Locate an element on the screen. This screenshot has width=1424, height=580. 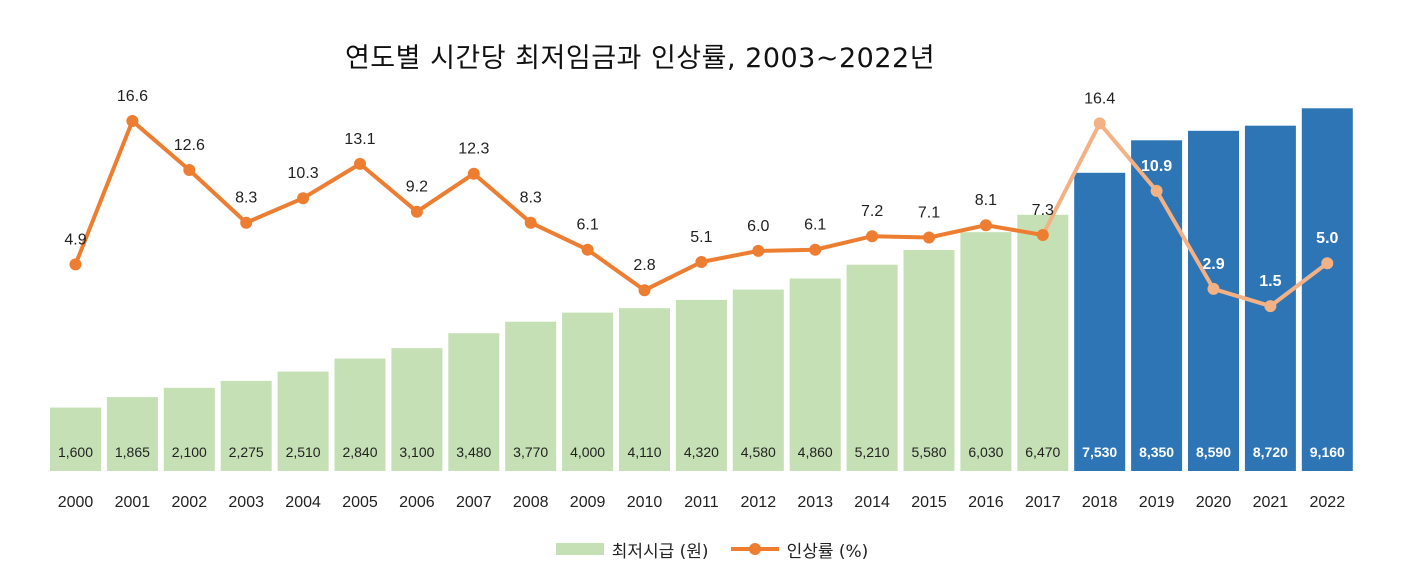
x-tick-label: 2000 is located at coordinates (76, 502).